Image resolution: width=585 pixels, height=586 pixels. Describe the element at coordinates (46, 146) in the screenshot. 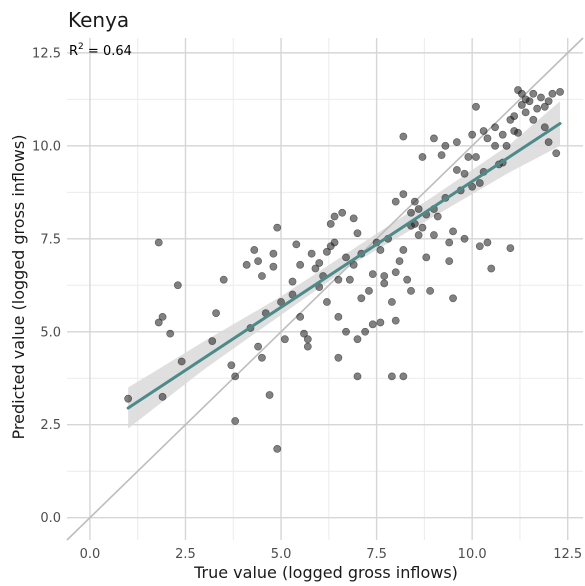

I see `y-tick-label: 10.0` at that location.